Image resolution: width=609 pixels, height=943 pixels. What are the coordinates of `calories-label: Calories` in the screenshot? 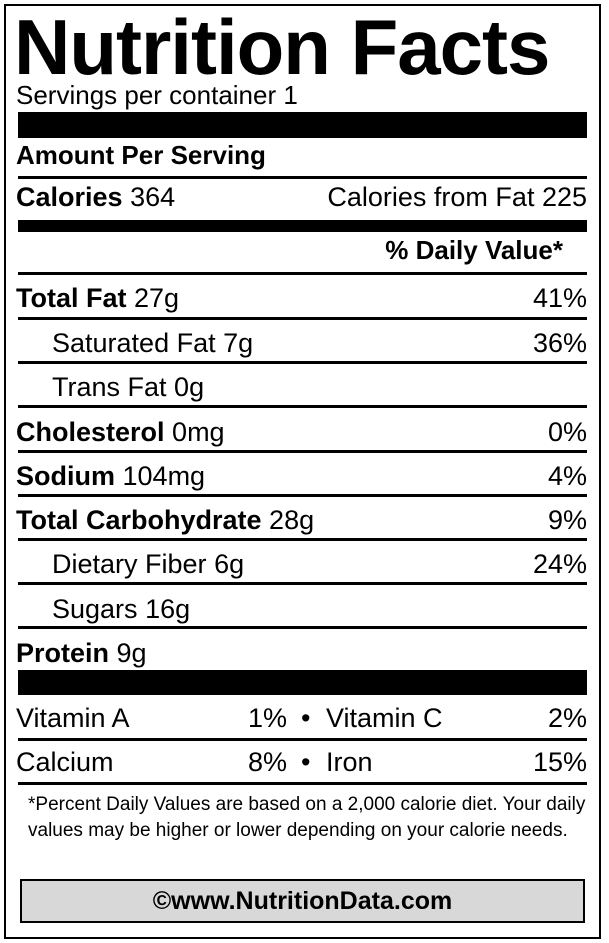 It's located at (69, 197).